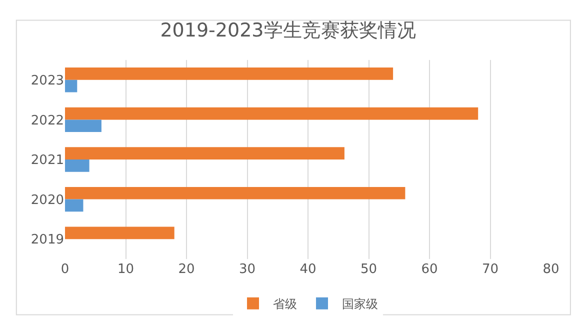 The width and height of the screenshot is (576, 330). I want to click on y-tick-label: 2022, so click(47, 120).